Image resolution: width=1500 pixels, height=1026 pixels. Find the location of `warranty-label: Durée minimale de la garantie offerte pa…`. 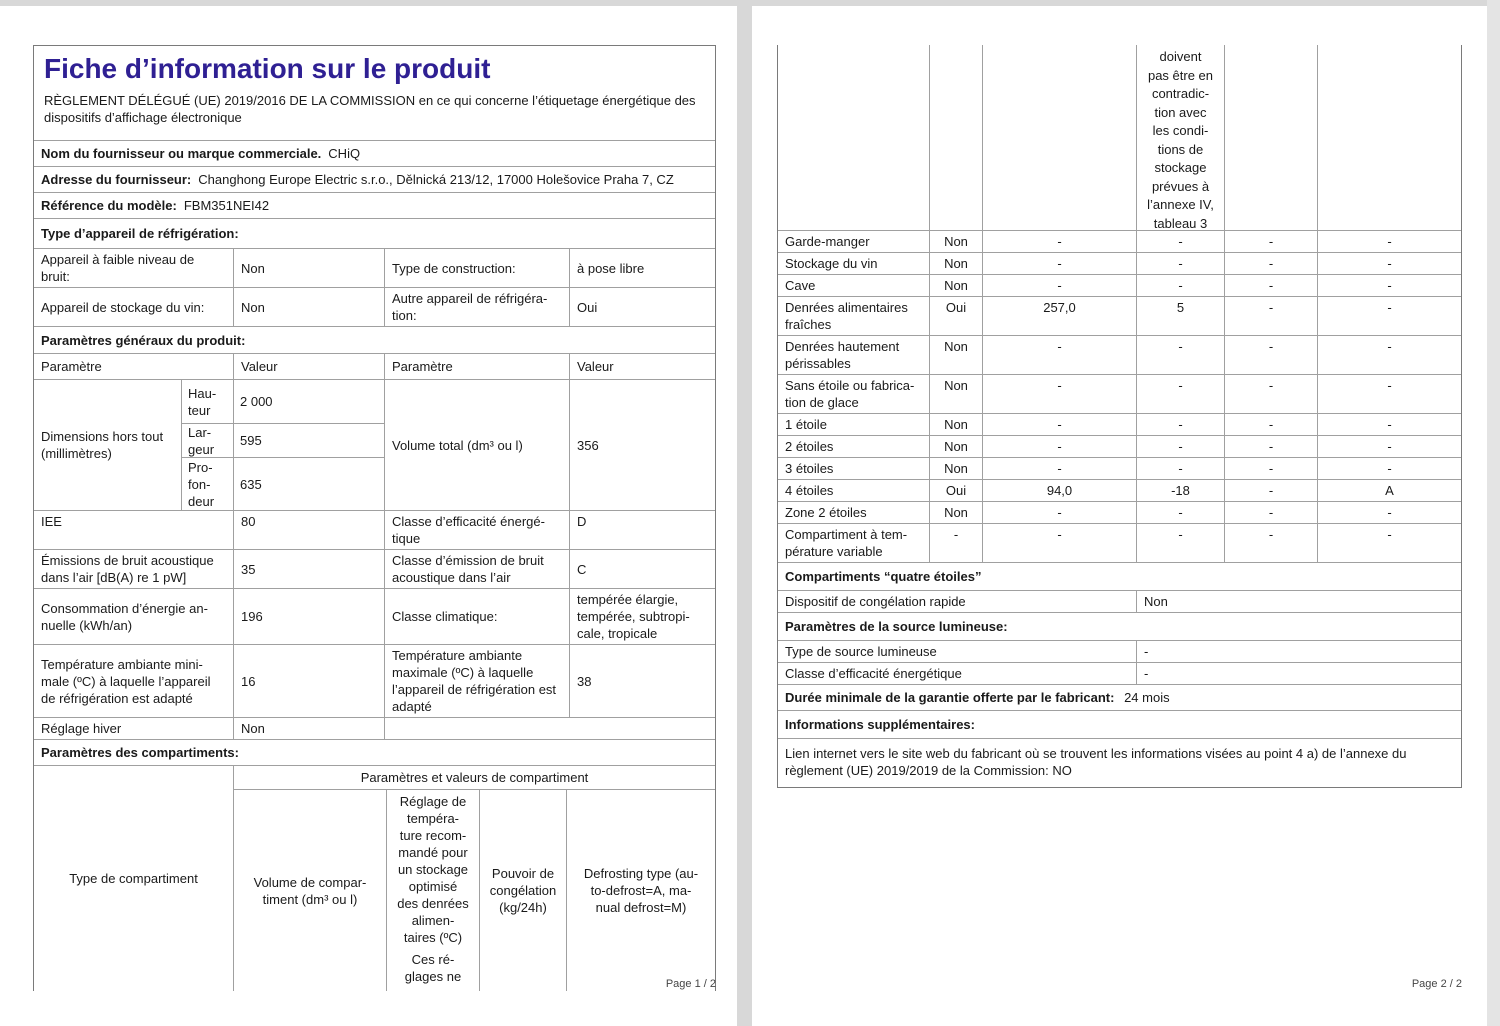

warranty-label: Durée minimale de la garantie offerte pa… is located at coordinates (950, 697).